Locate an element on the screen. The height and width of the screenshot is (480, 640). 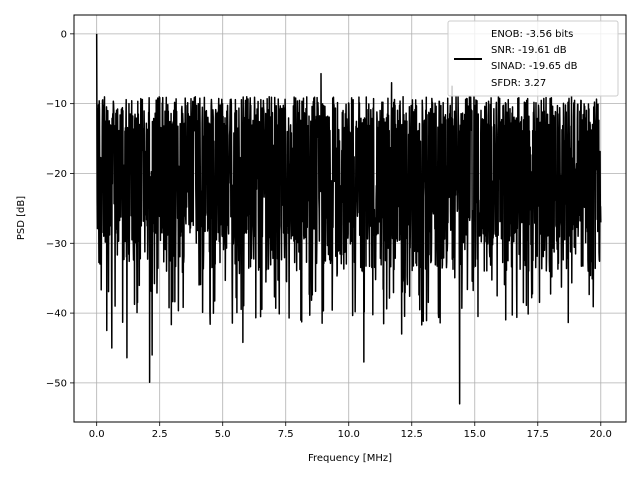
x-axis: 0.0 2.5 5.0 7.5 10.0 12.5 15.0 17.5 20.0 is located at coordinates (350, 431).